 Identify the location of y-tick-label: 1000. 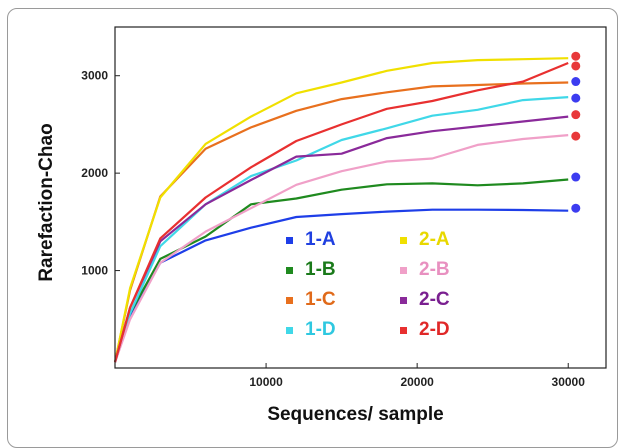
(94, 271).